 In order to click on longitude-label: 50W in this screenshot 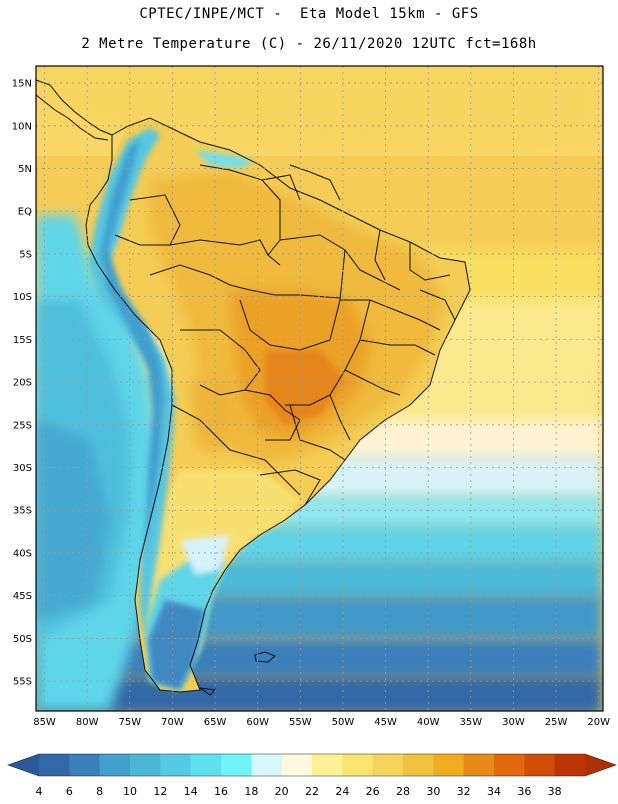, I will do `click(343, 722)`.